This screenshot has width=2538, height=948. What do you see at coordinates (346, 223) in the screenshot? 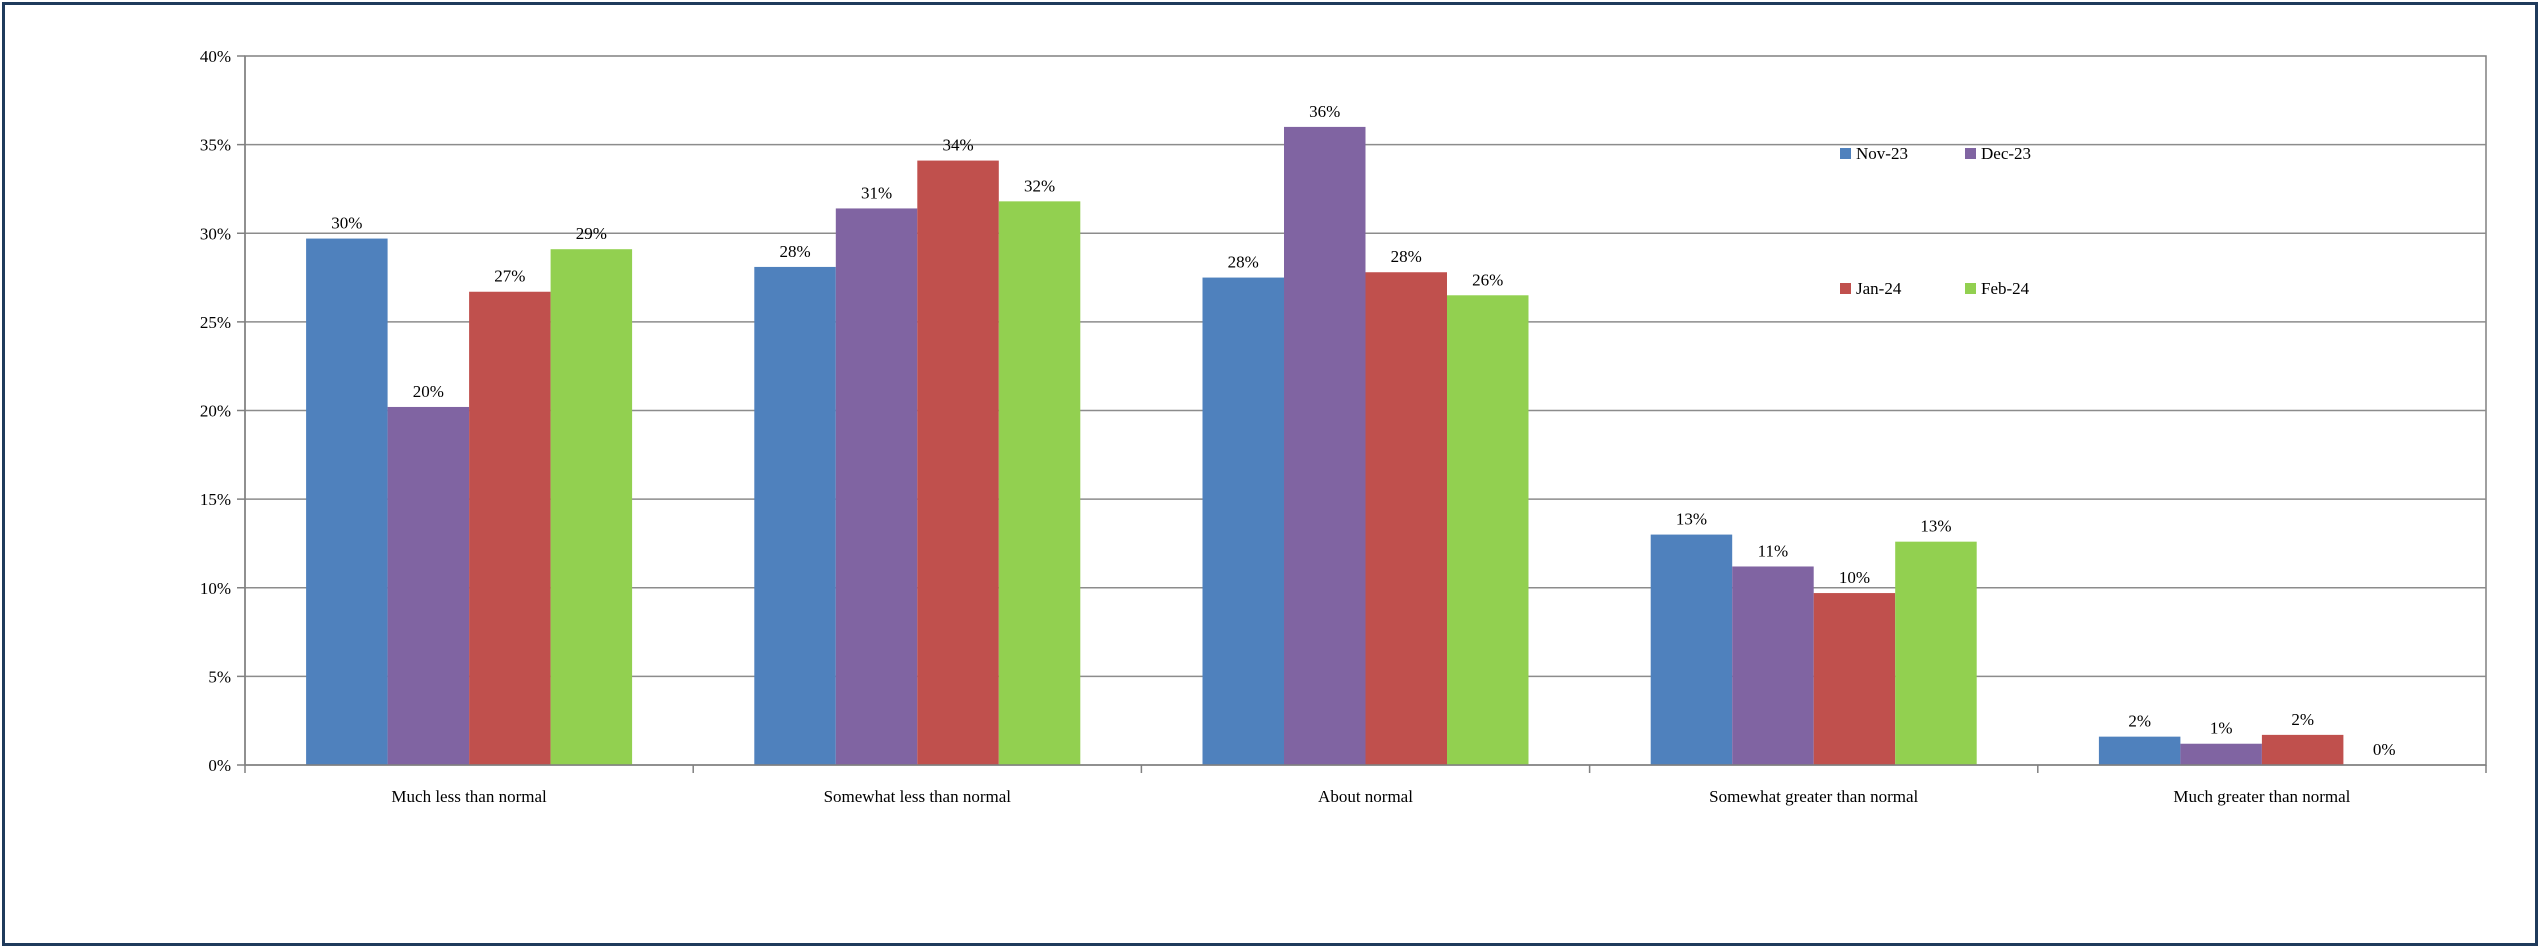
I see `data-label: 30%` at bounding box center [346, 223].